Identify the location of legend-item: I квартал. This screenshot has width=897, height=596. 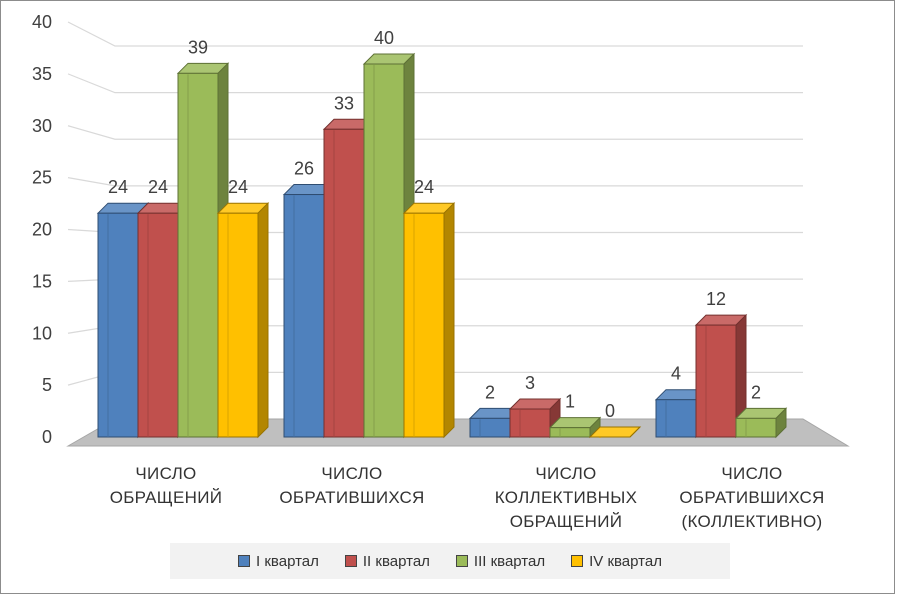
(278, 561).